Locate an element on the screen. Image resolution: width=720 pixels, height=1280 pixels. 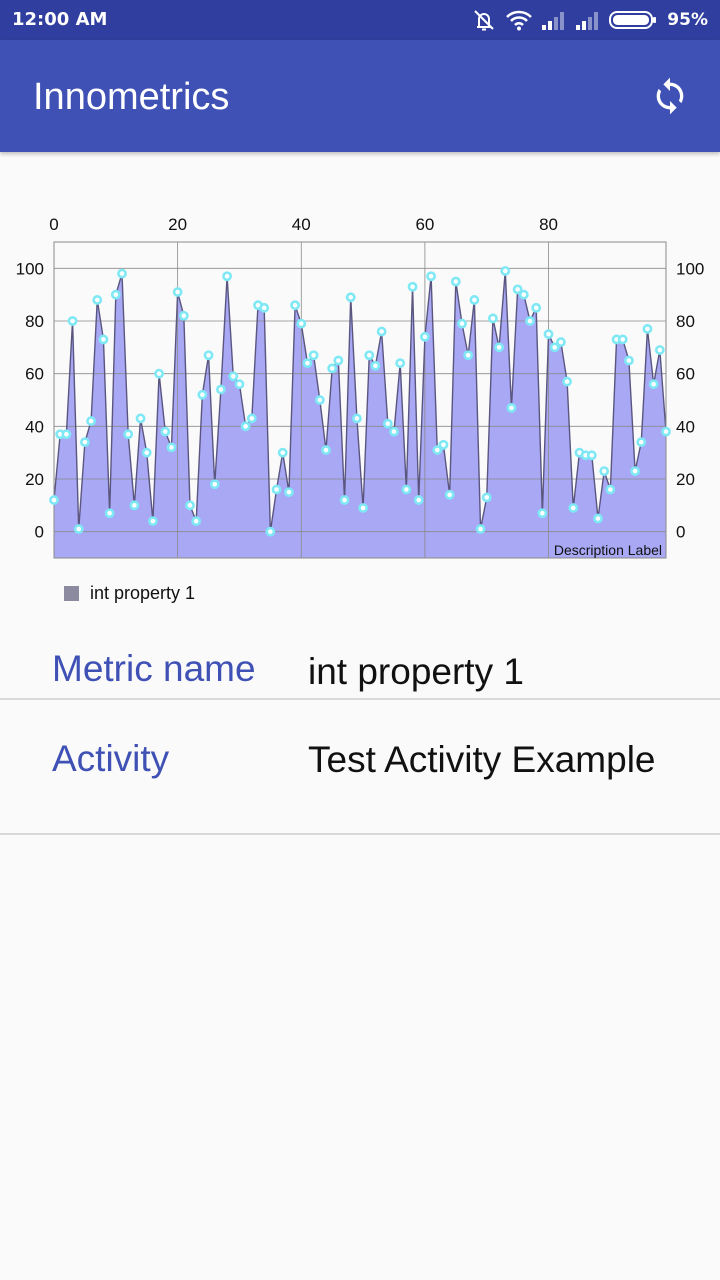
y-right-tick-label: 0 is located at coordinates (680, 532).